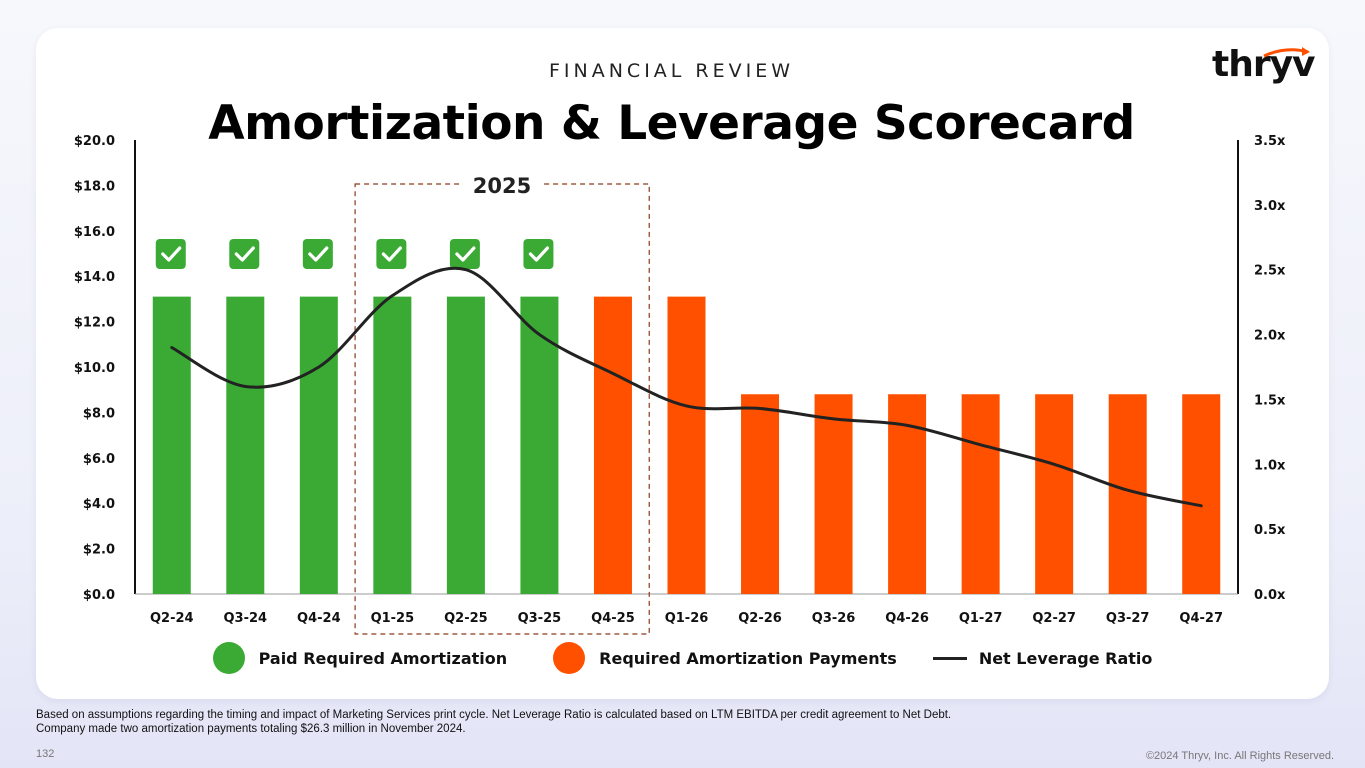 The image size is (1365, 768). I want to click on y-left-tick-label: $0.0, so click(99, 595).